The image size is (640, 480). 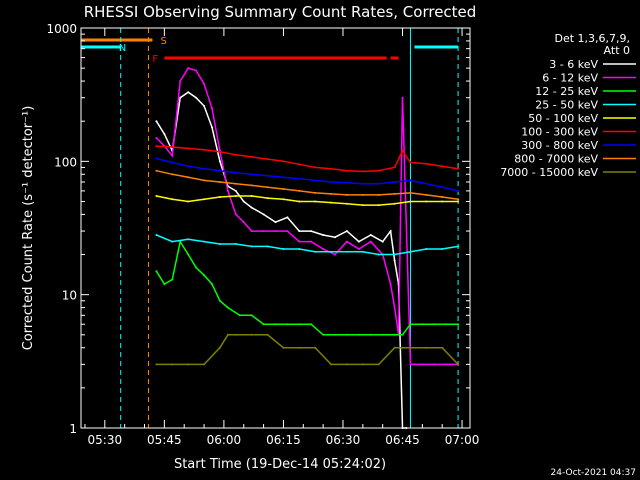 What do you see at coordinates (549, 172) in the screenshot?
I see `legend-item-label: 7000 - 15000 keV` at bounding box center [549, 172].